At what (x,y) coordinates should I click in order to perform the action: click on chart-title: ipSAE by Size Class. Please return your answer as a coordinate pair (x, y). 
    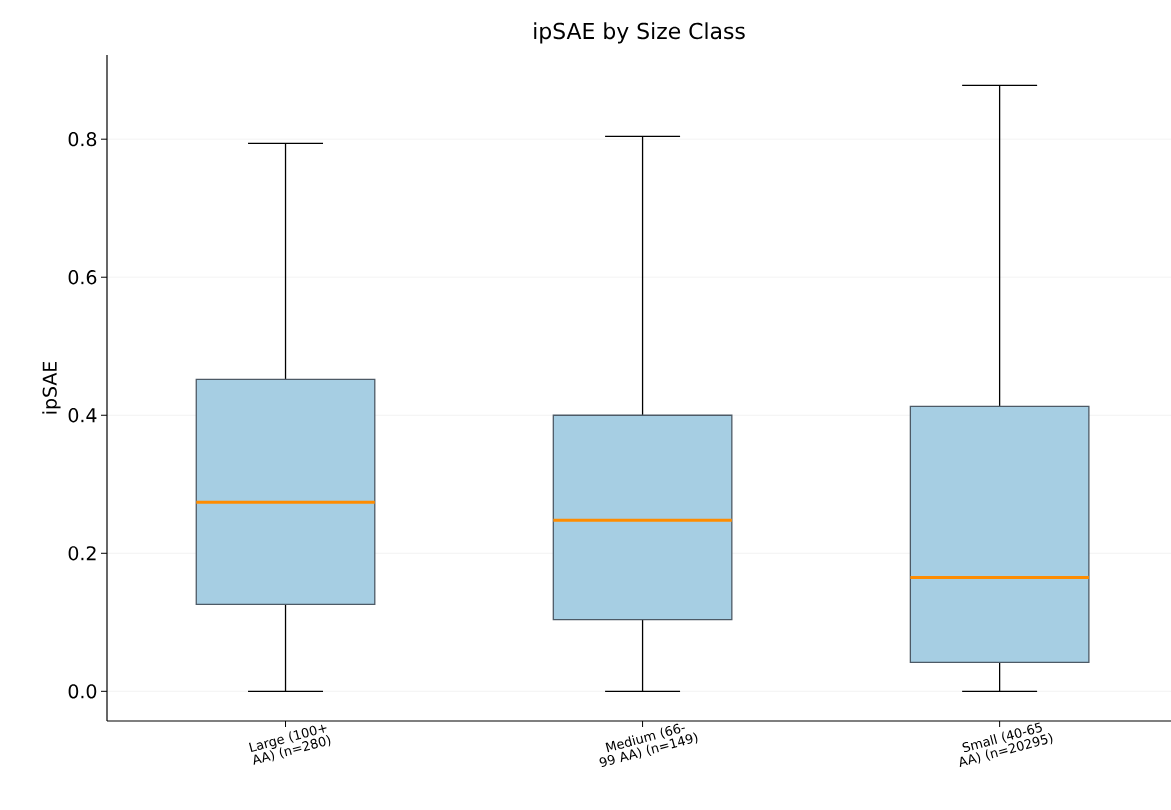
    Looking at the image, I should click on (639, 33).